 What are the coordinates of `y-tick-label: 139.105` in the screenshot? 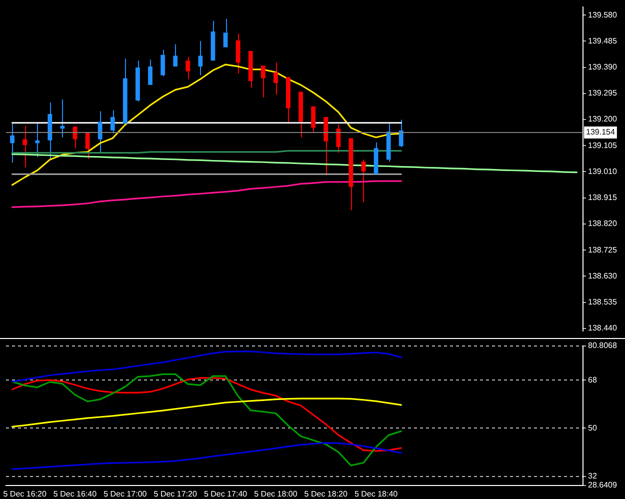 It's located at (603, 145).